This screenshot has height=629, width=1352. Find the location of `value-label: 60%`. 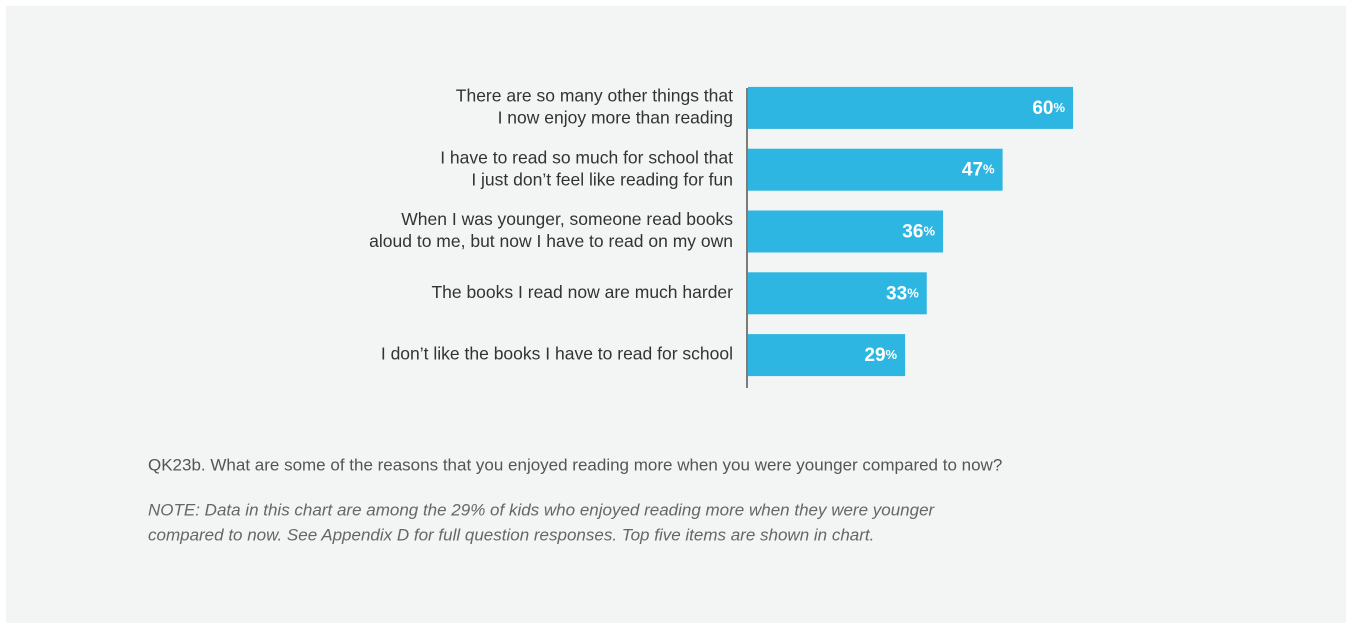

value-label: 60% is located at coordinates (1048, 108).